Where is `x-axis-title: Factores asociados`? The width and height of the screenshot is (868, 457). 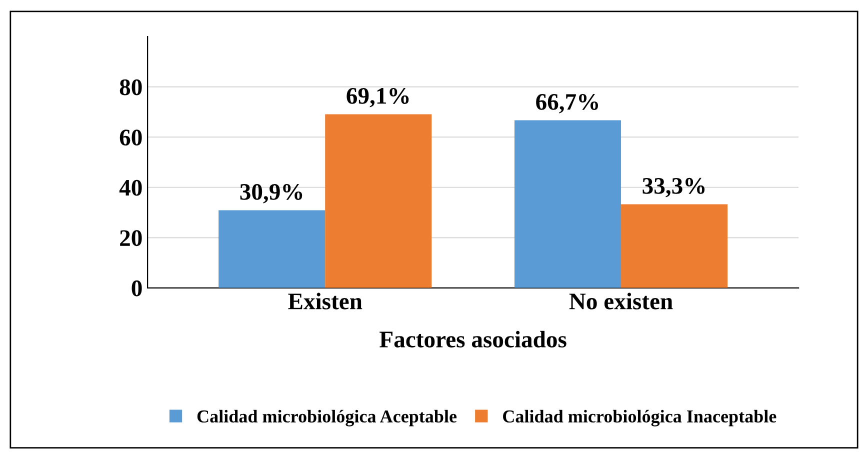 x-axis-title: Factores asociados is located at coordinates (473, 339).